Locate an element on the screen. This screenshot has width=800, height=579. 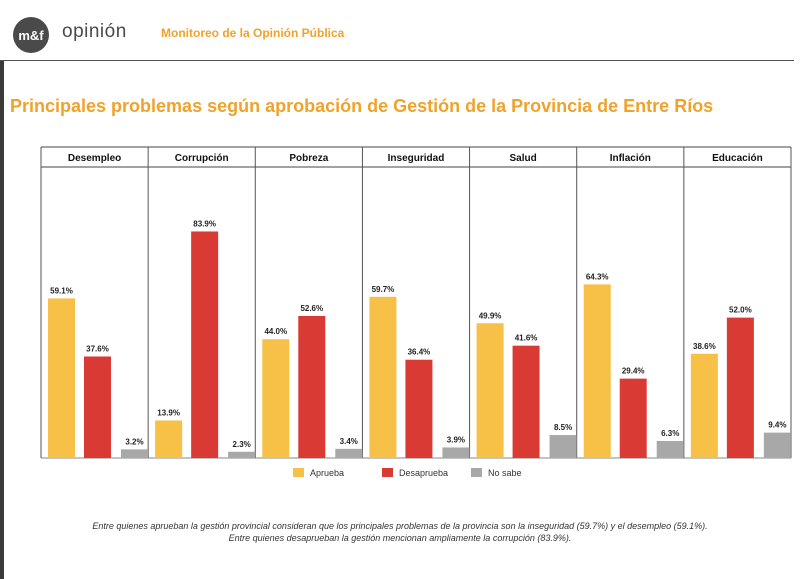
data-label: 3.2% is located at coordinates (134, 441).